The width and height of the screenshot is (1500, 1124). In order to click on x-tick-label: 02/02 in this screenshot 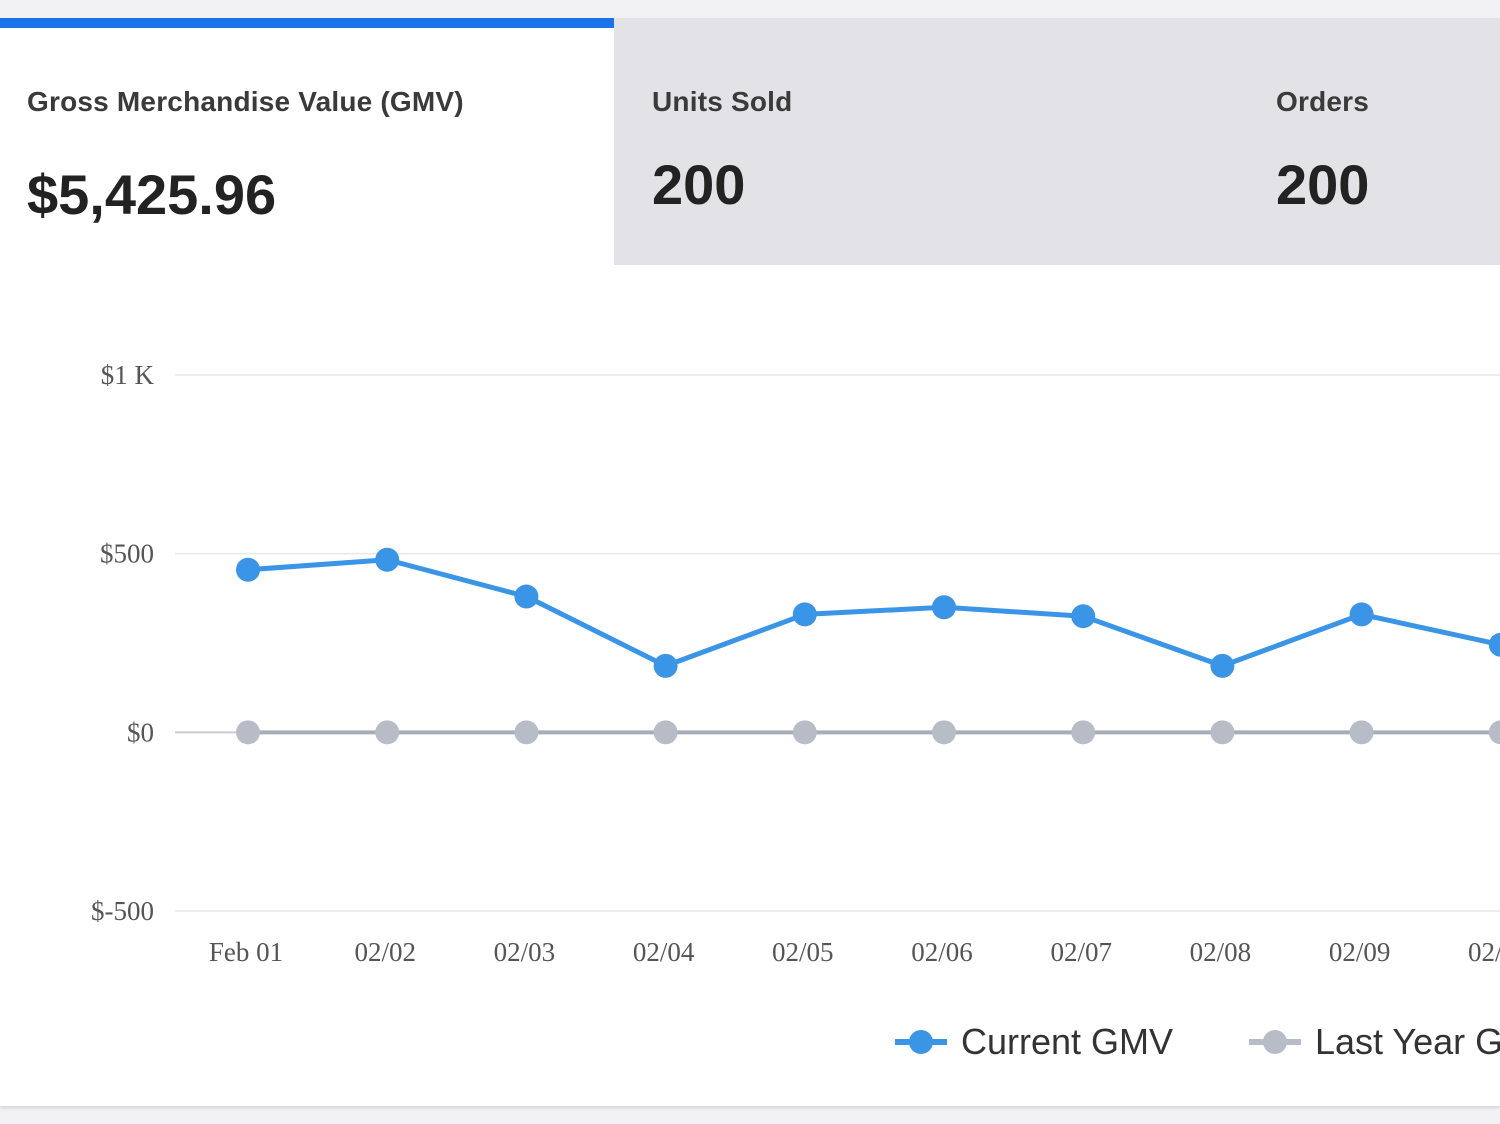, I will do `click(385, 952)`.